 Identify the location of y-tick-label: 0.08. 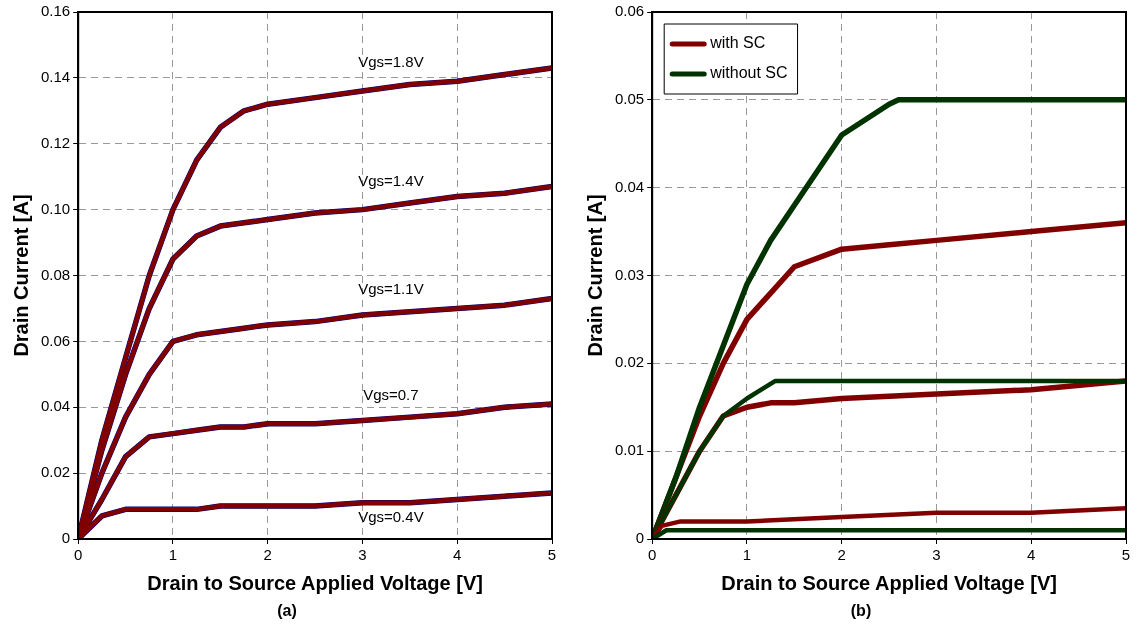
(55, 274).